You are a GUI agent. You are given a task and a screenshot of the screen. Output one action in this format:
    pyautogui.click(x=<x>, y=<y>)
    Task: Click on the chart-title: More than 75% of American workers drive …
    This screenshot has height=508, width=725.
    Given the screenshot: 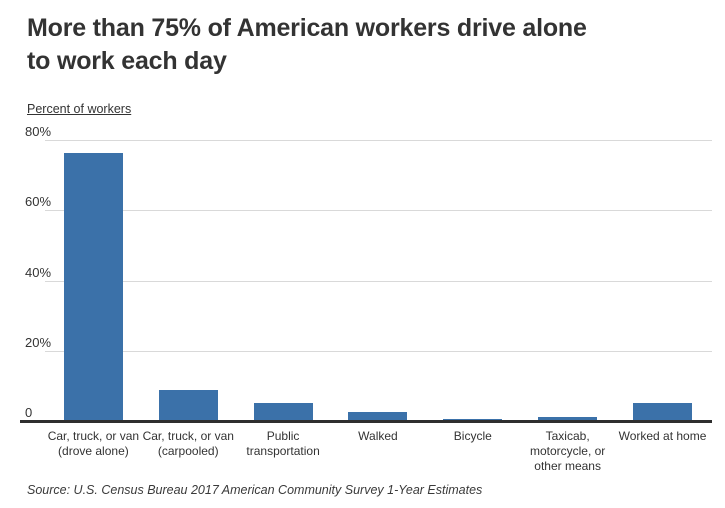 What is the action you would take?
    pyautogui.click(x=367, y=45)
    